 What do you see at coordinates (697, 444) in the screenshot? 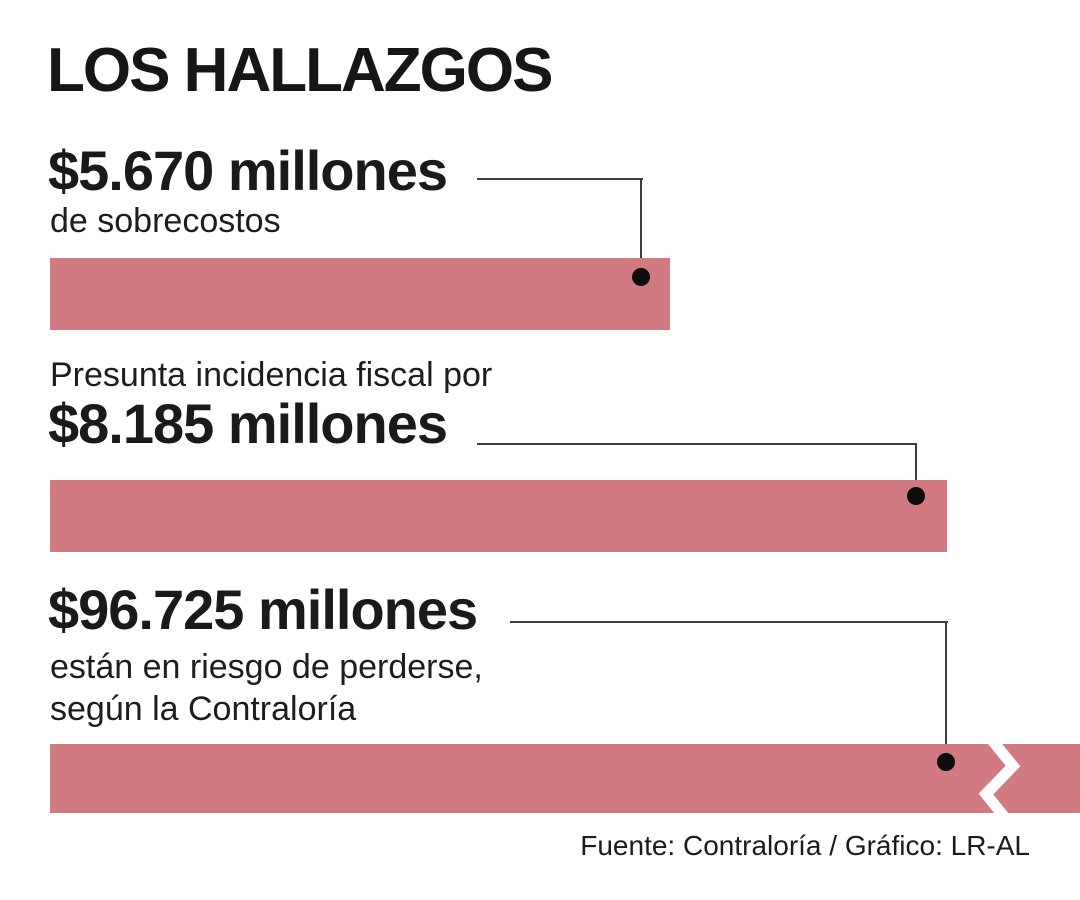
I see `leader-line-2-horizontal` at bounding box center [697, 444].